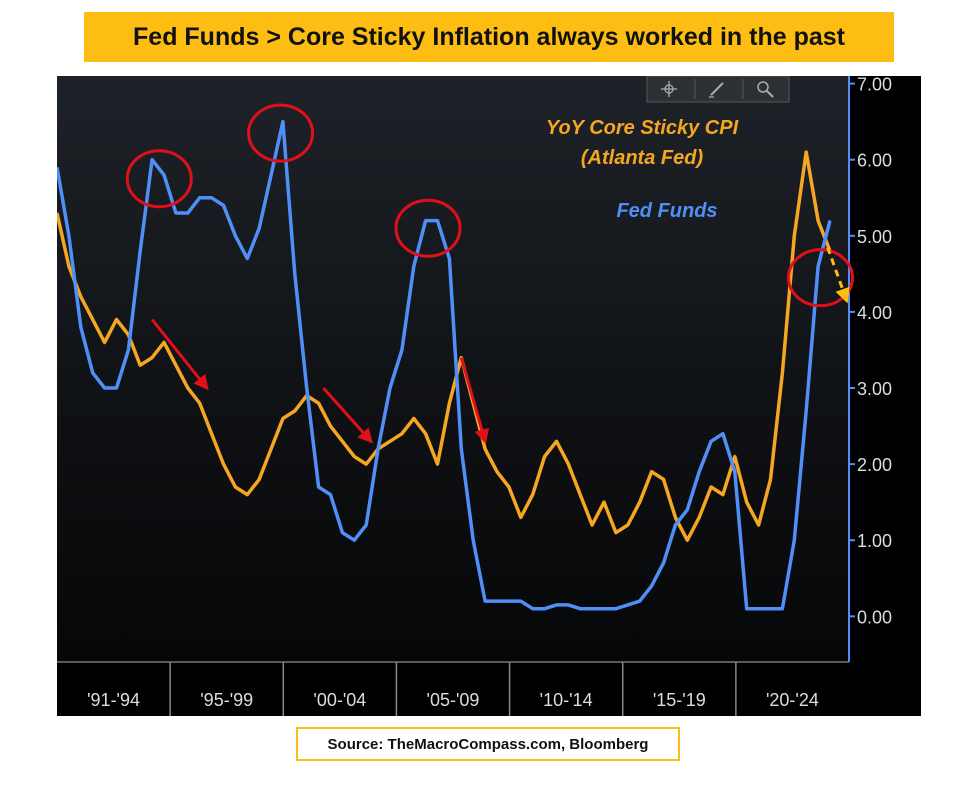 This screenshot has height=788, width=953. I want to click on y-tick-label: 6.00, so click(874, 161).